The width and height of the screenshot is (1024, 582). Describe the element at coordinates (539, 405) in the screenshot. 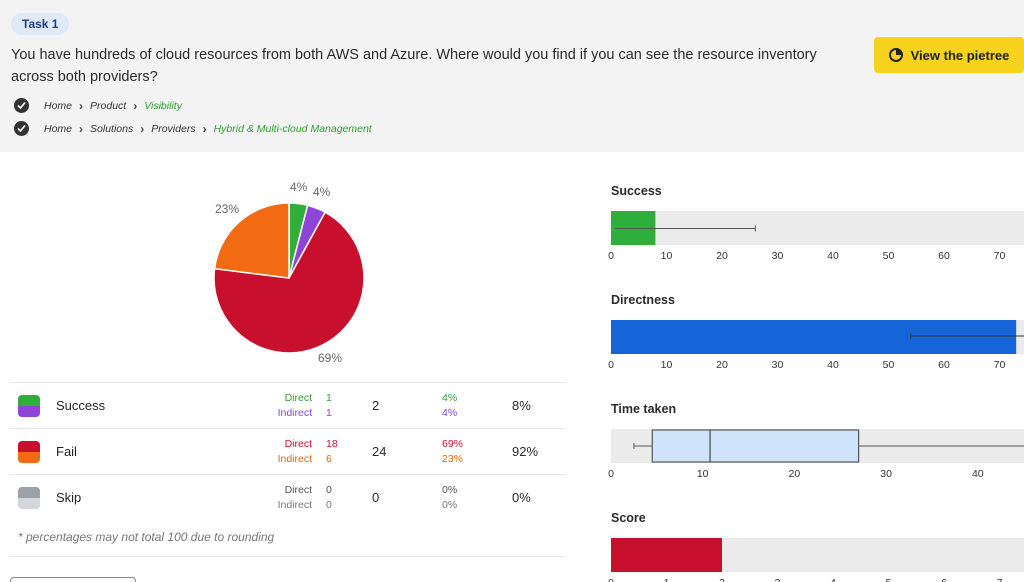

I see `total-percent: 8%` at that location.